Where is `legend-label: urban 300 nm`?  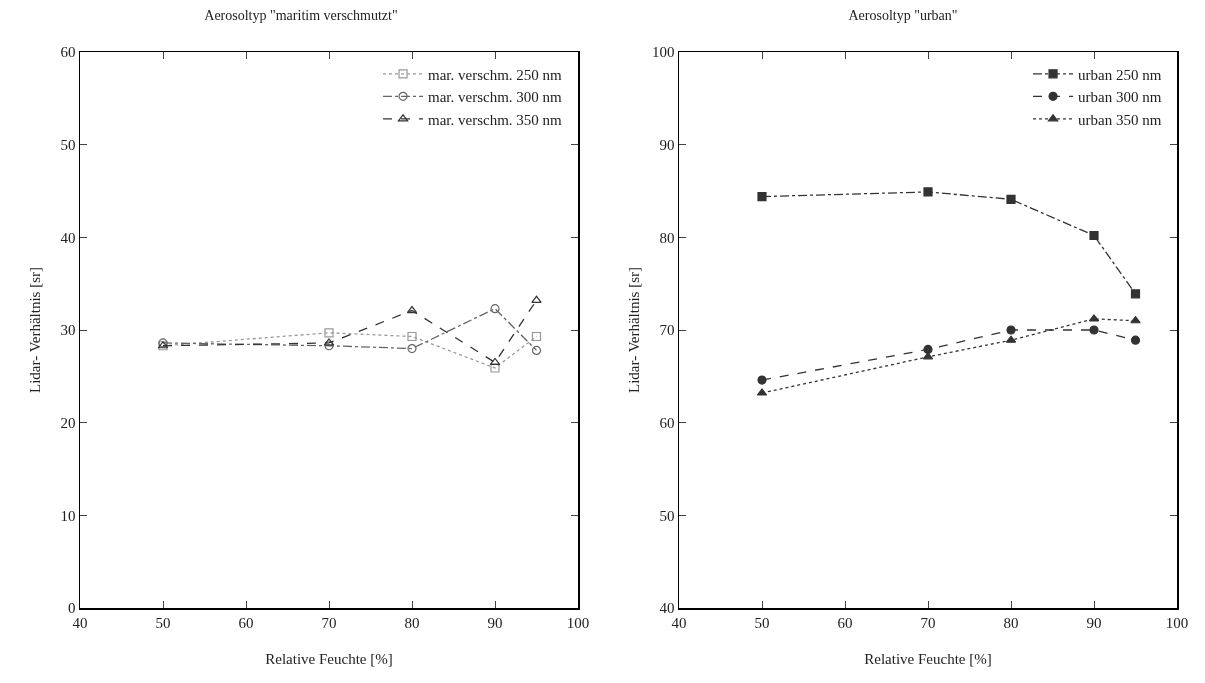 legend-label: urban 300 nm is located at coordinates (1120, 97).